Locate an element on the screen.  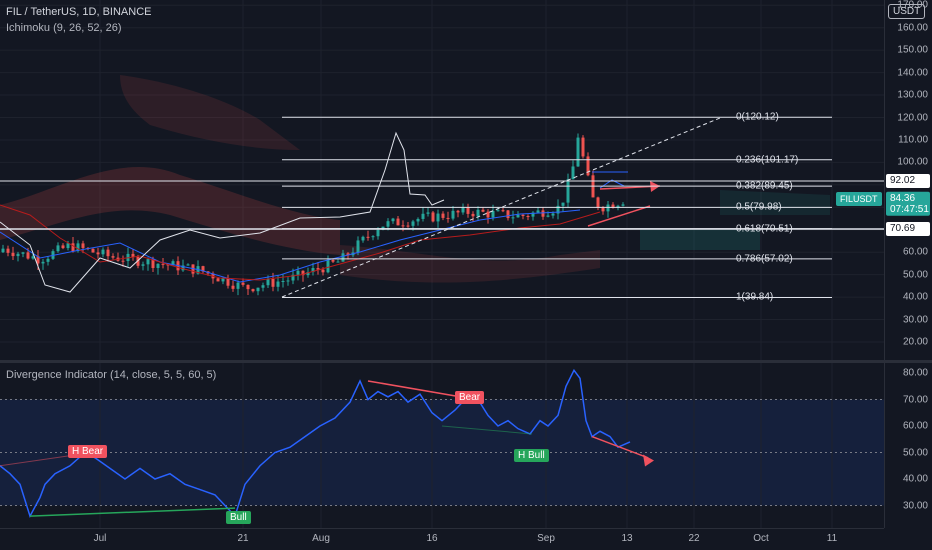
bearish-cloud is located at coordinates (210, 112).